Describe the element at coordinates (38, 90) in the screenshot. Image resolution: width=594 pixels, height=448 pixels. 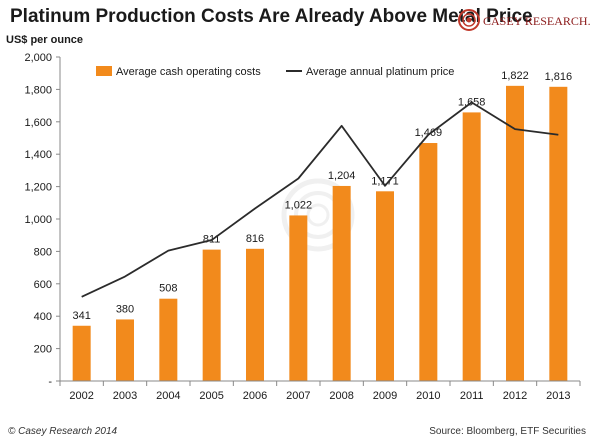
I see `y-tick-label: 1,800` at that location.